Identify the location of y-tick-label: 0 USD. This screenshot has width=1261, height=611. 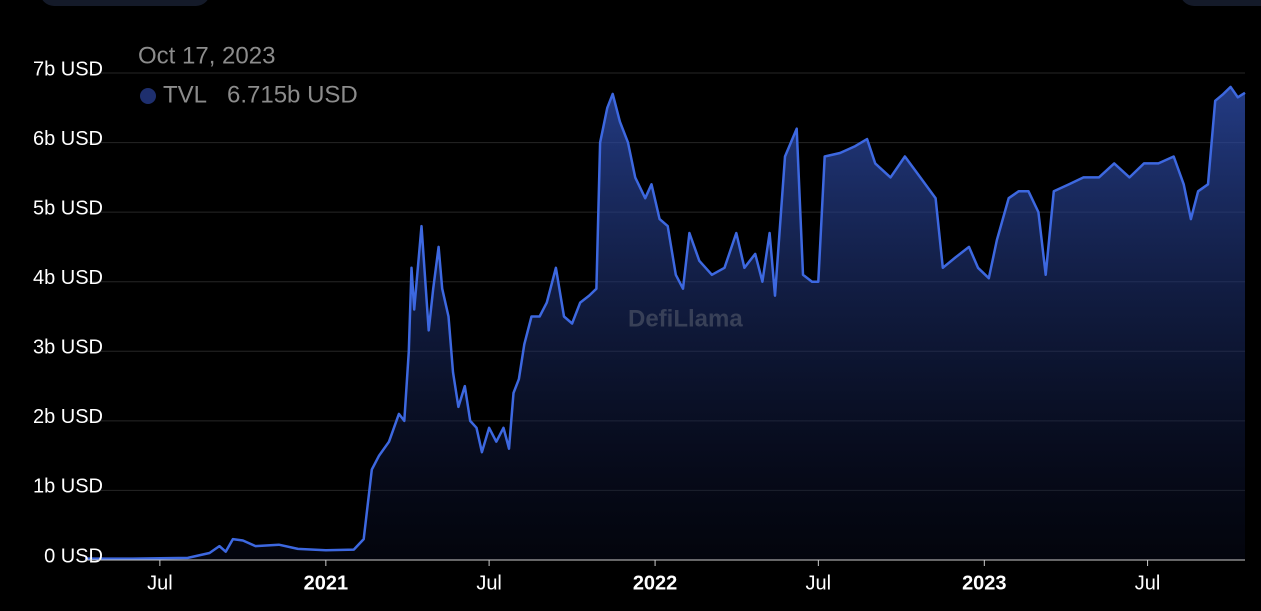
(73, 556).